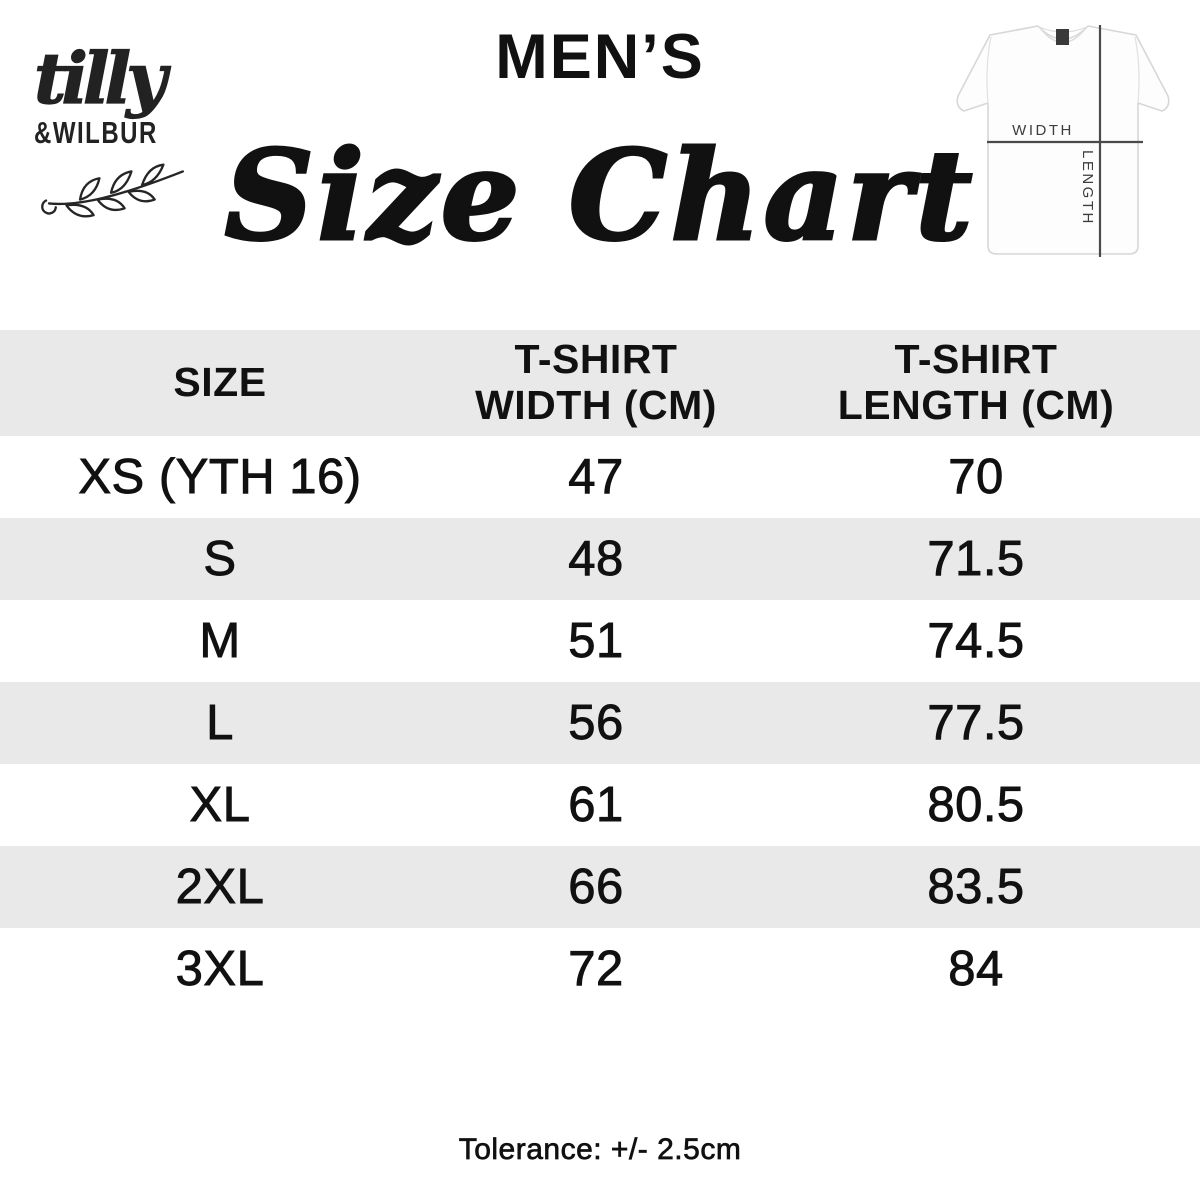  Describe the element at coordinates (976, 969) in the screenshot. I see `length-cell: 84` at that location.